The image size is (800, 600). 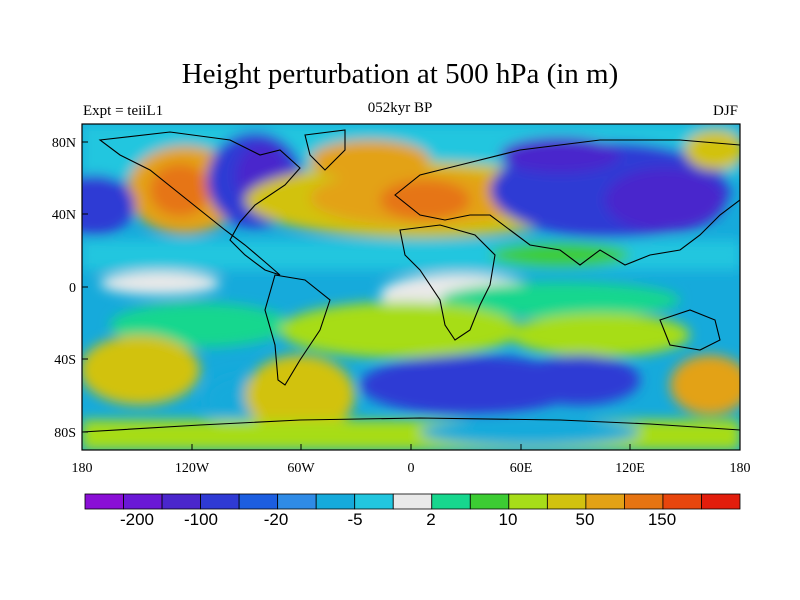 What do you see at coordinates (398, 519) in the screenshot?
I see `colorbar-labels: -200 -100 -20 -5 2 10 50 150` at bounding box center [398, 519].